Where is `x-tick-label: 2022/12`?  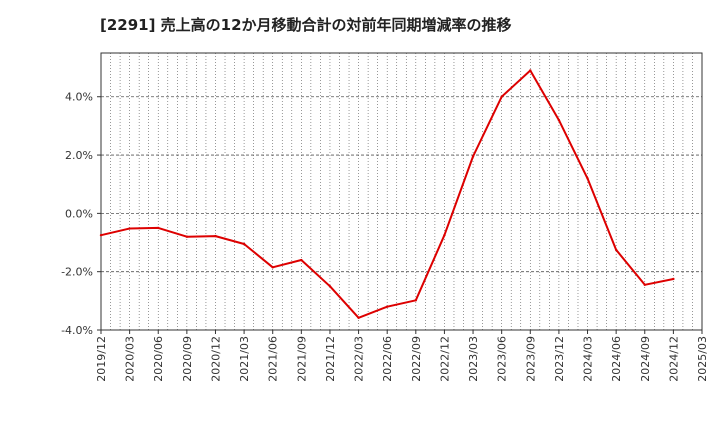
x-tick-label: 2022/12 is located at coordinates (444, 359).